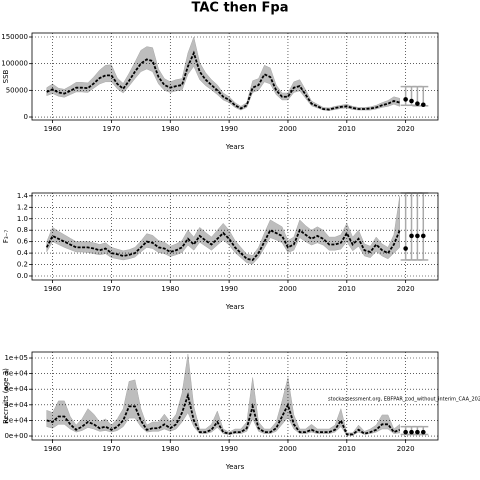 Image resolution: width=480 pixels, height=480 pixels. I want to click on y-tick-label: 100000, so click(14, 64).